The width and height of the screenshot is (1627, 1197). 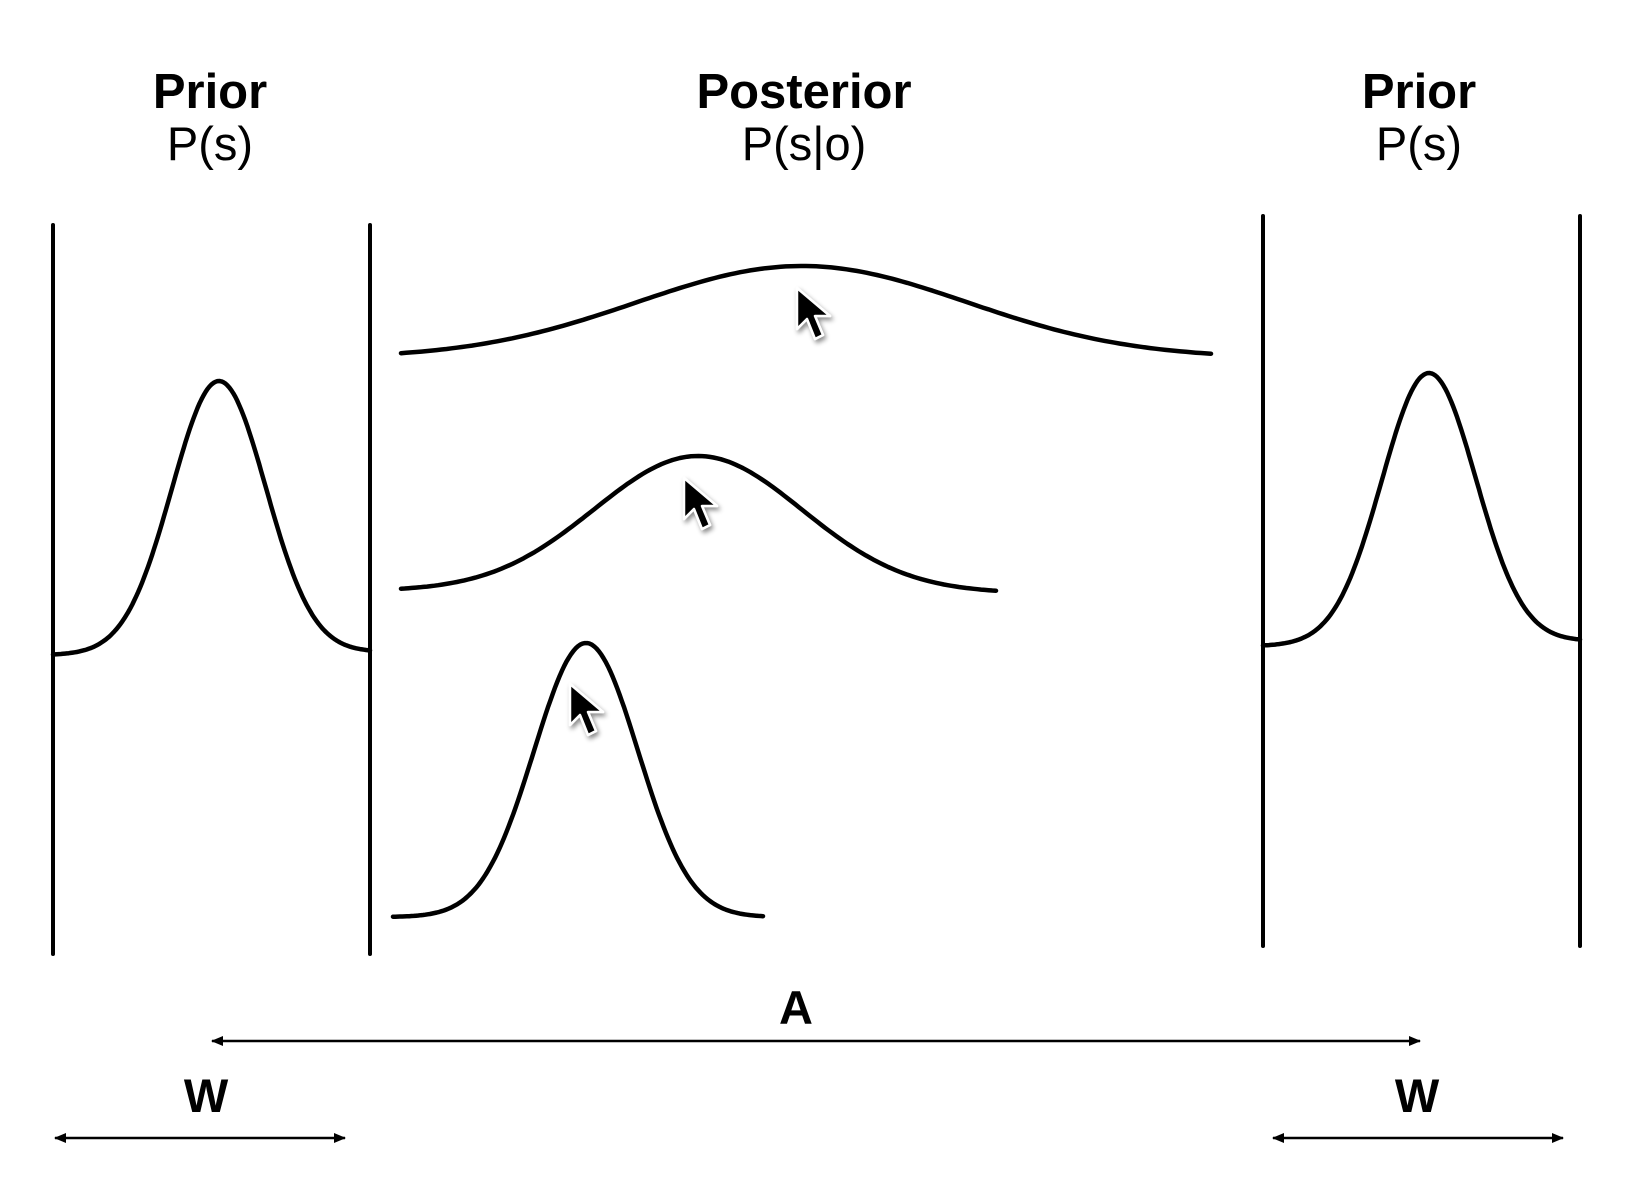 I want to click on width-left-label: W, so click(x=206, y=1095).